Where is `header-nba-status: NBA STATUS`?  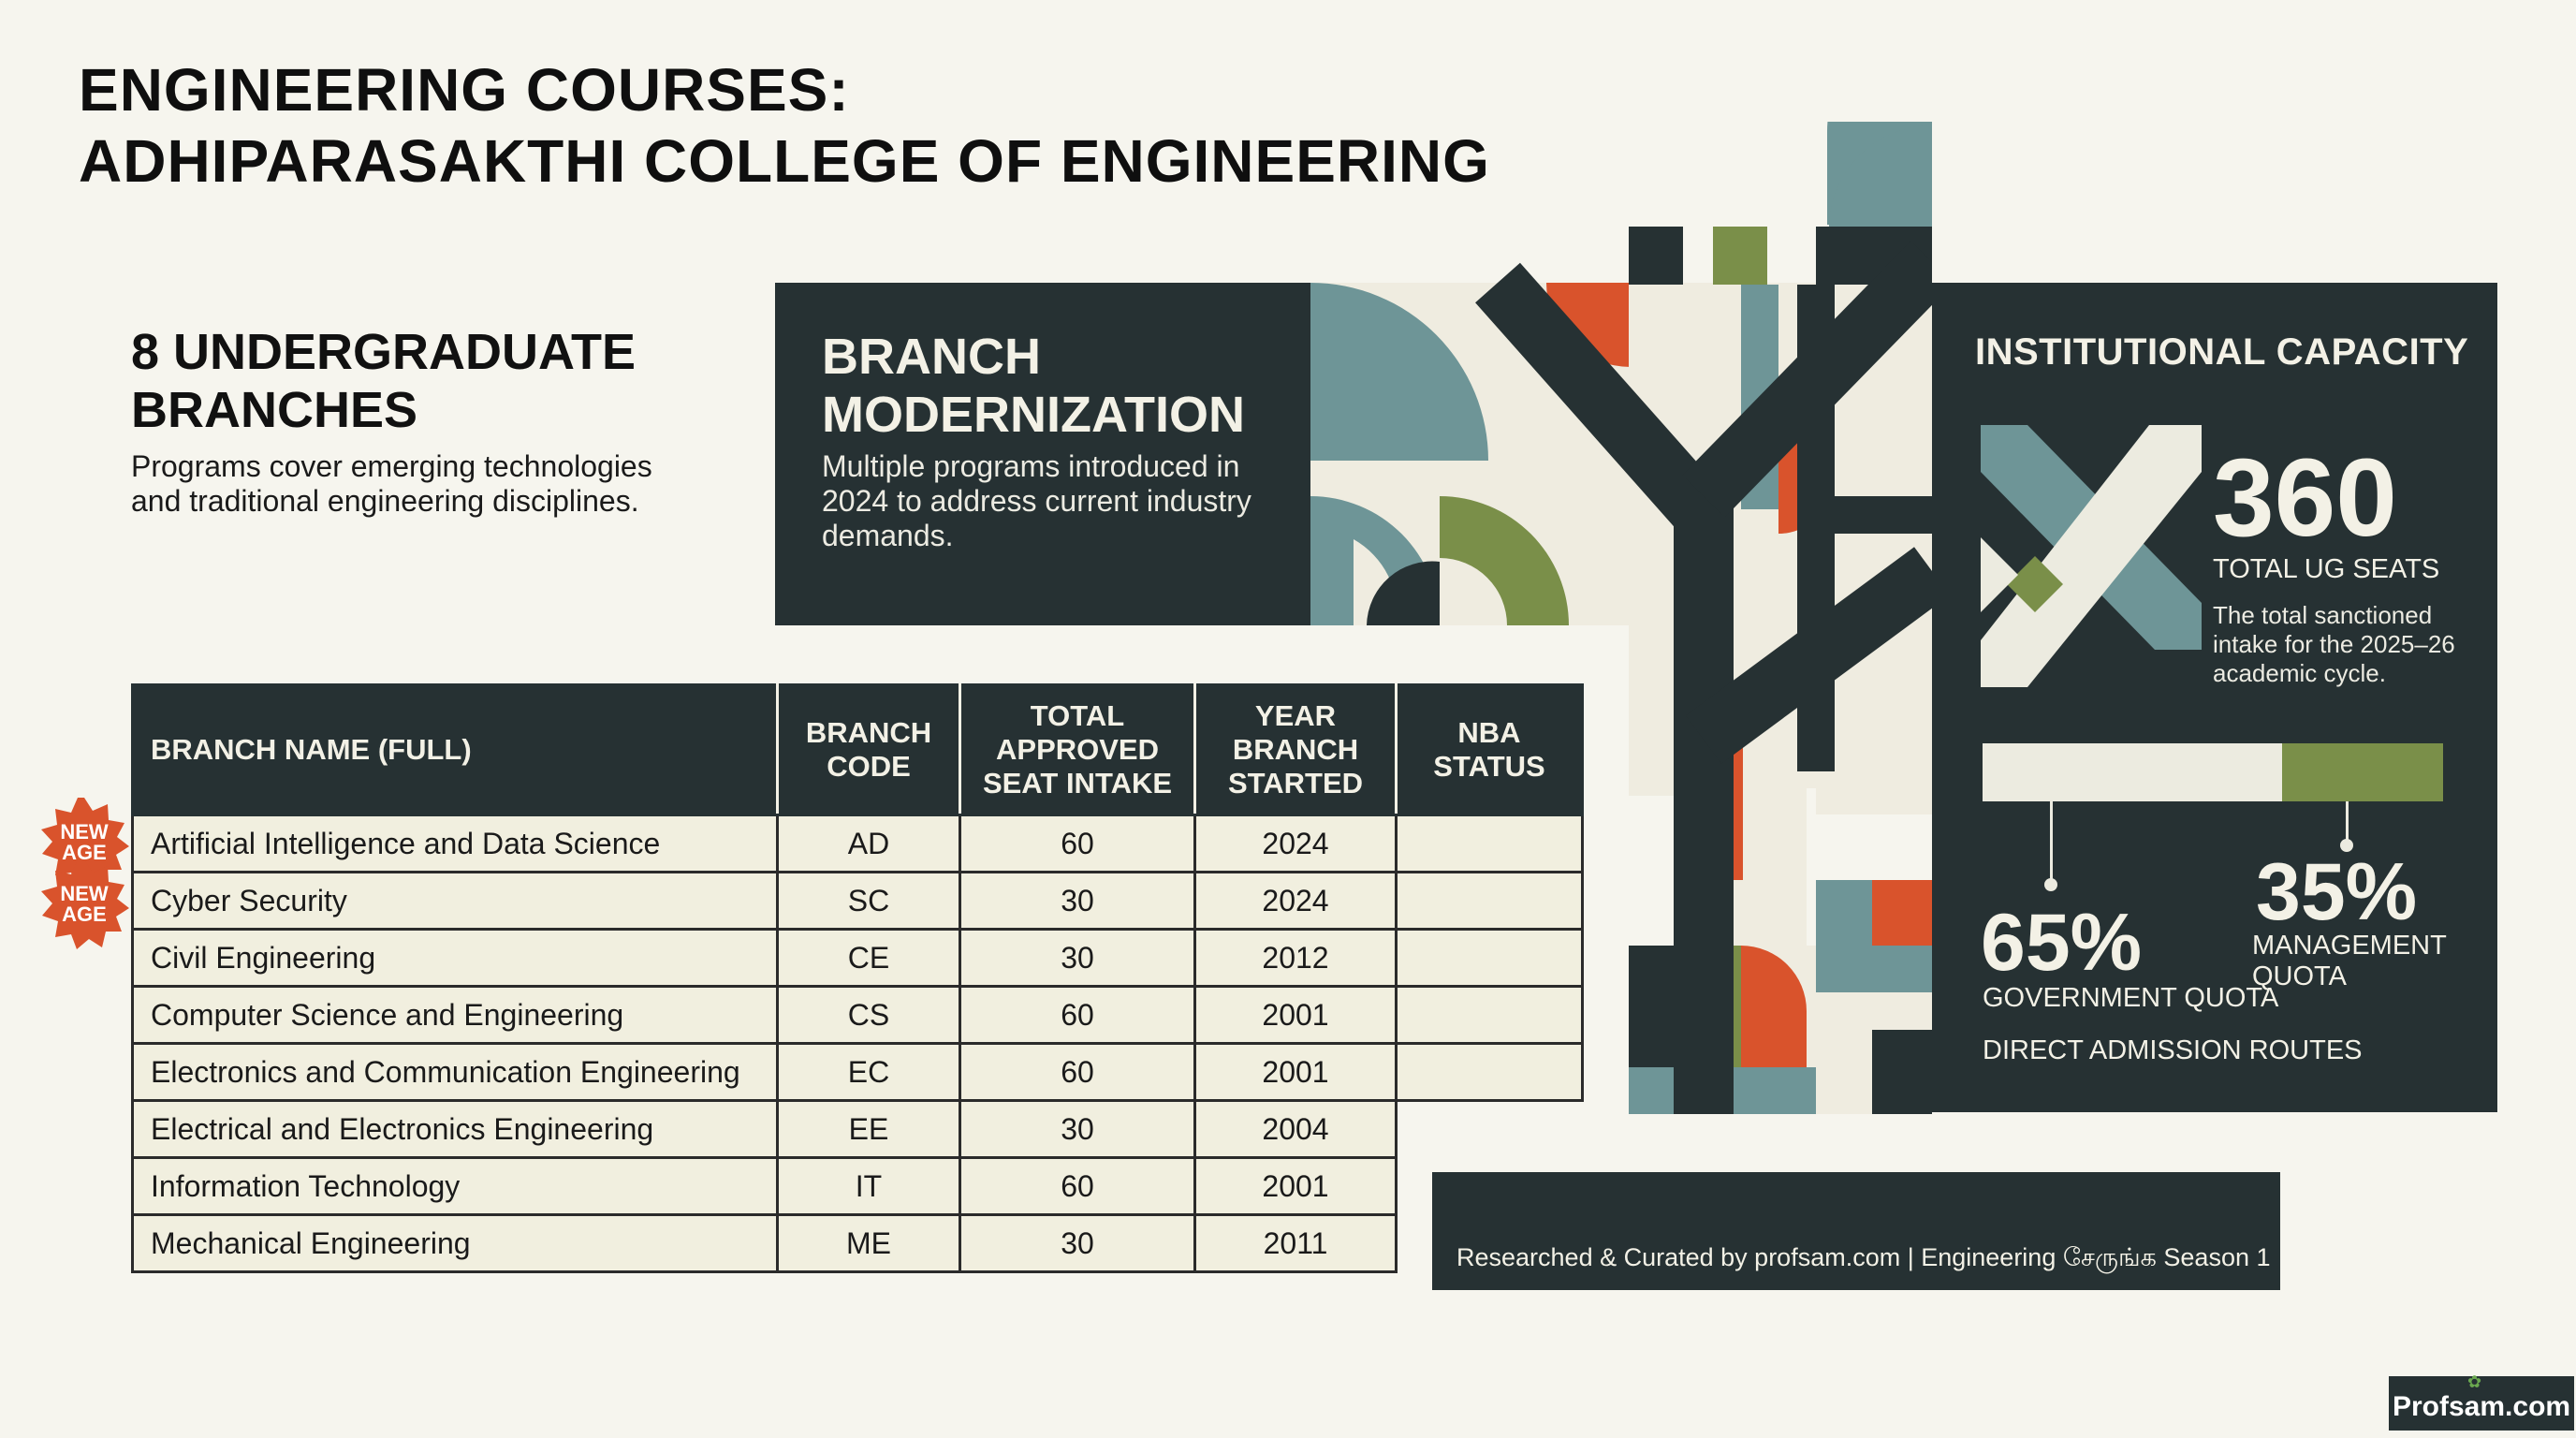 header-nba-status: NBA STATUS is located at coordinates (1489, 749).